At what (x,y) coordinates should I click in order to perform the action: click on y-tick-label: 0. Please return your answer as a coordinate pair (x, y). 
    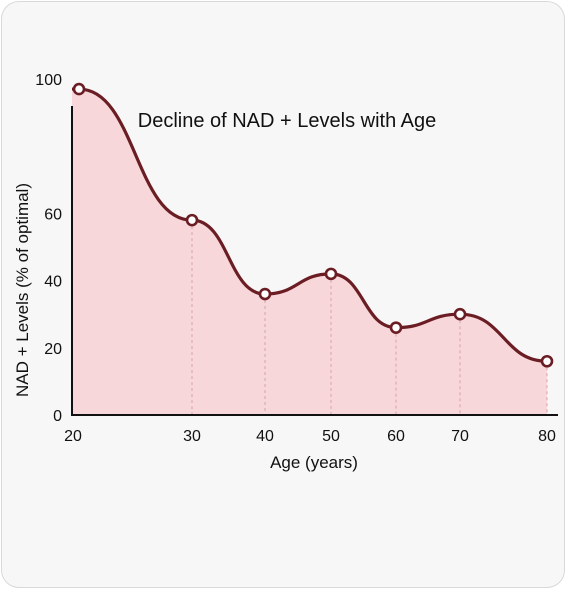
    Looking at the image, I should click on (57, 416).